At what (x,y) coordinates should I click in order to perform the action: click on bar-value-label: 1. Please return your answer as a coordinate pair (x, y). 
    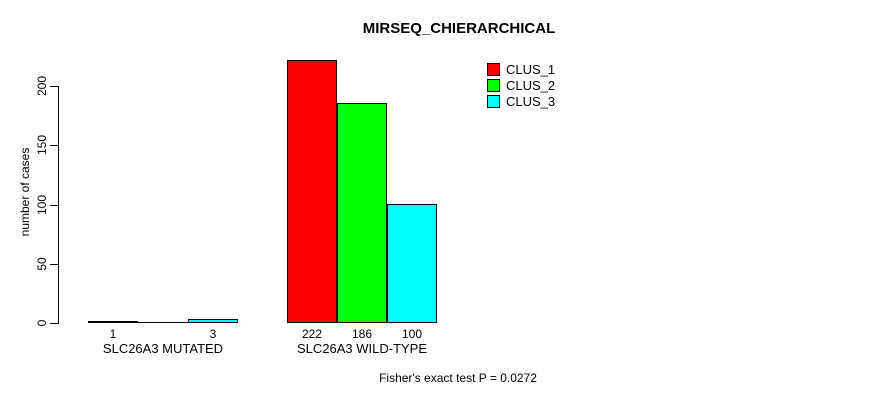
    Looking at the image, I should click on (113, 334).